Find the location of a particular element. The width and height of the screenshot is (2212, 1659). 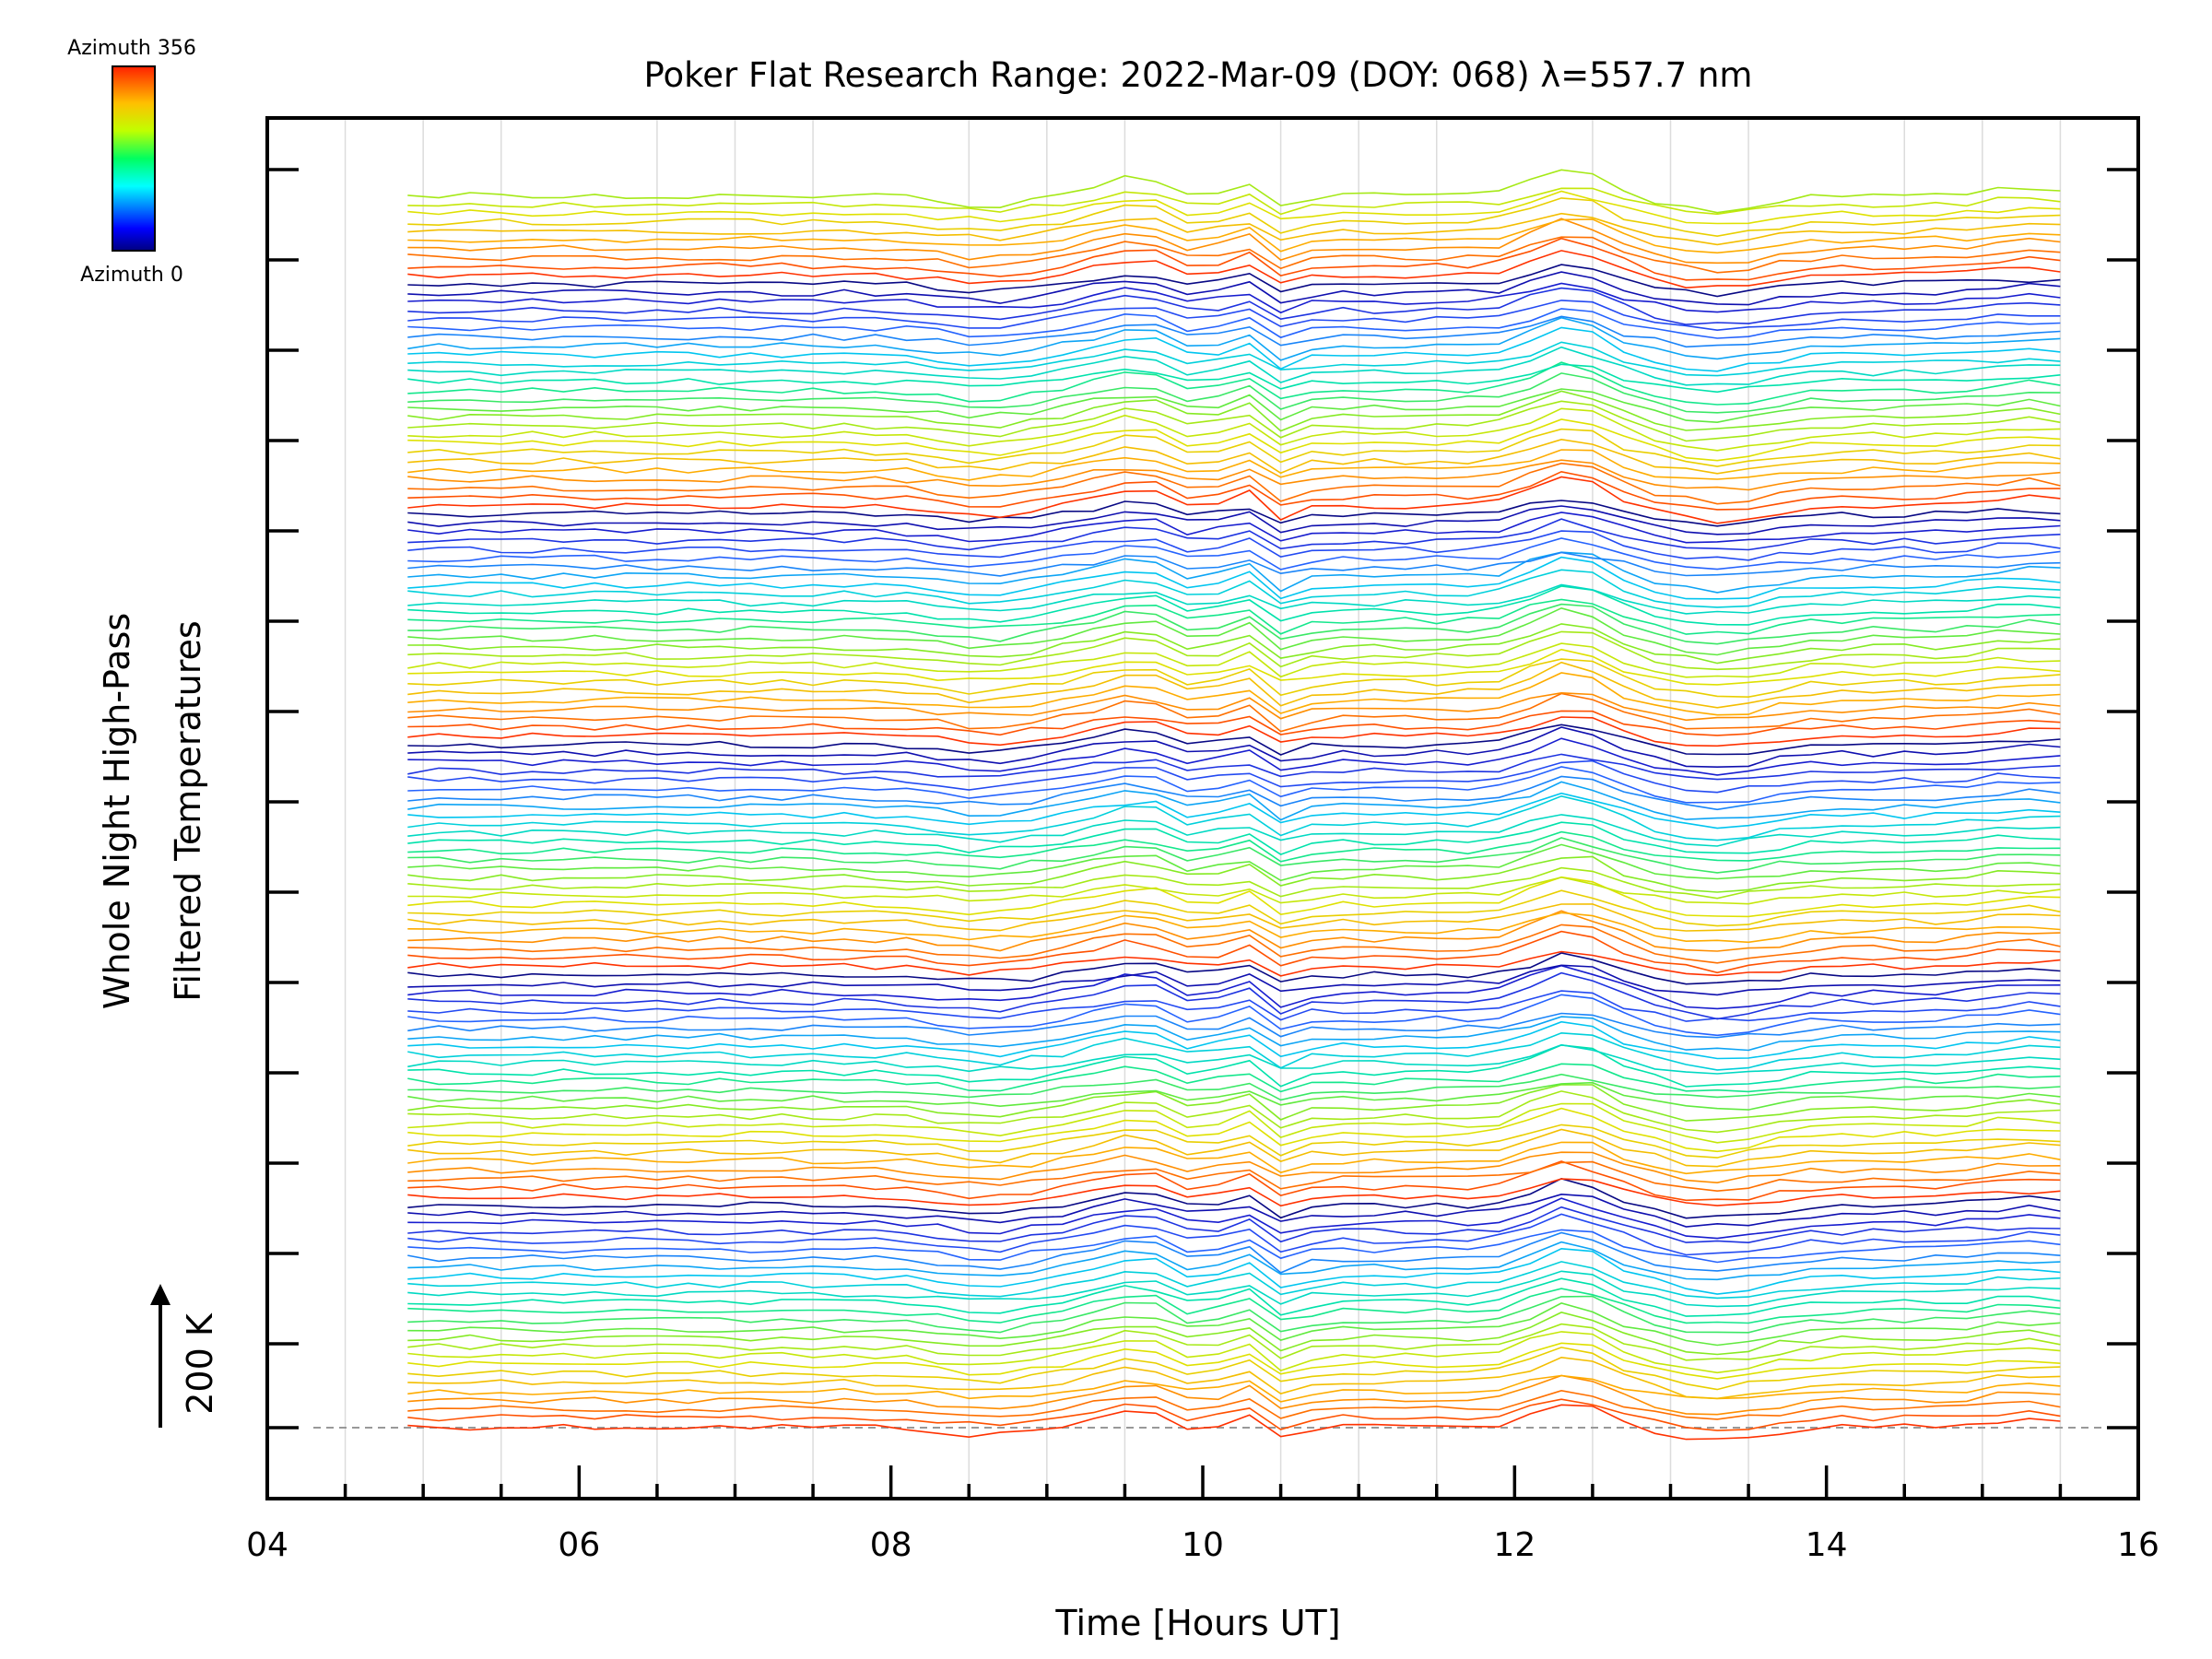

x-axis-label: Time [Hours UT] is located at coordinates (1197, 1623).